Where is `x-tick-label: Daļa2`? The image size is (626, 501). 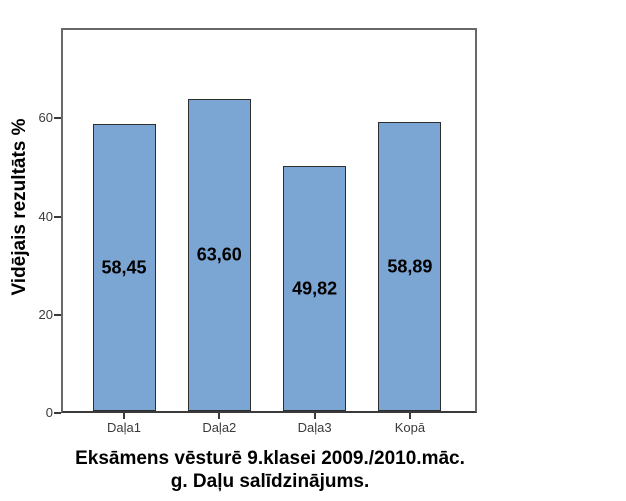 x-tick-label: Daļa2 is located at coordinates (219, 427).